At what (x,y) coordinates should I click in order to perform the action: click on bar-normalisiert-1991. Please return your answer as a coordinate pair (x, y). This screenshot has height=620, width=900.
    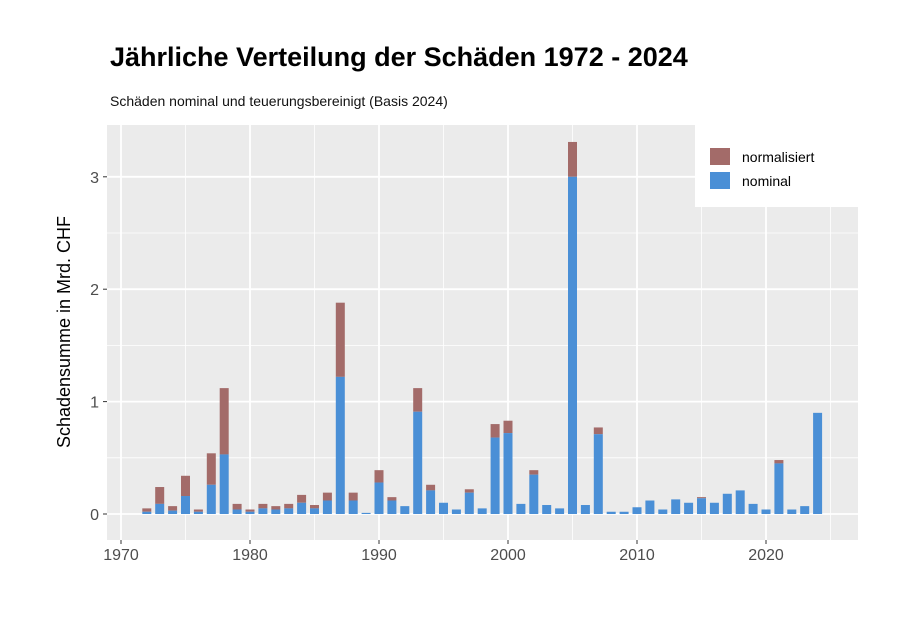
    Looking at the image, I should click on (392, 499).